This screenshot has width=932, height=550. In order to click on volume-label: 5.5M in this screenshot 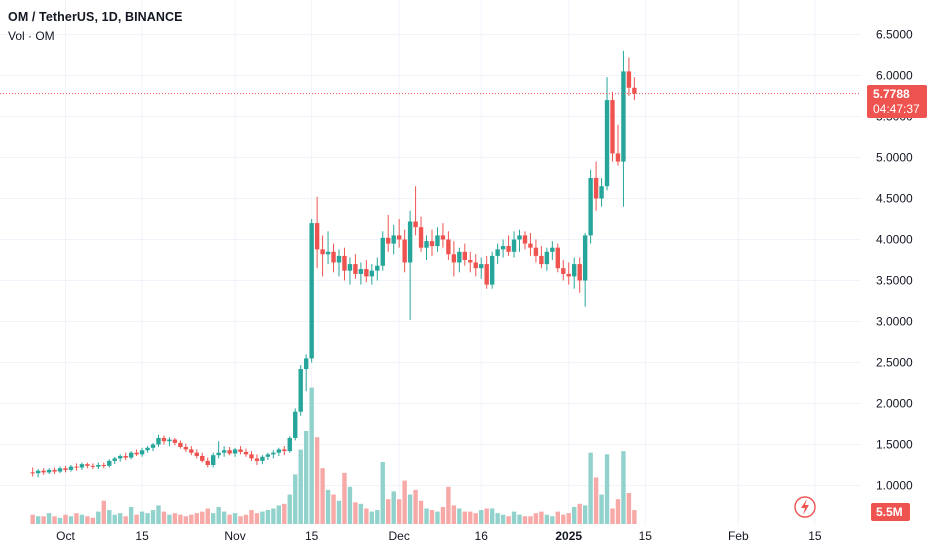, I will do `click(890, 512)`.